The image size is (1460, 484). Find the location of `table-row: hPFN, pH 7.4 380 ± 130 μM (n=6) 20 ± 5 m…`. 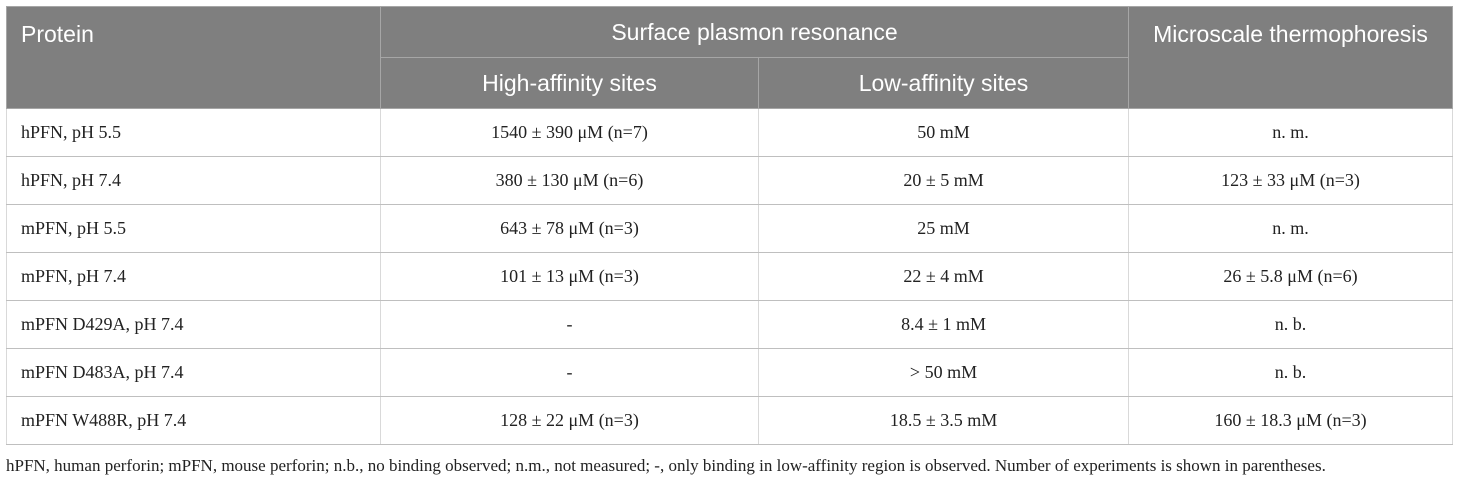

table-row: hPFN, pH 7.4 380 ± 130 μM (n=6) 20 ± 5 m… is located at coordinates (730, 180).